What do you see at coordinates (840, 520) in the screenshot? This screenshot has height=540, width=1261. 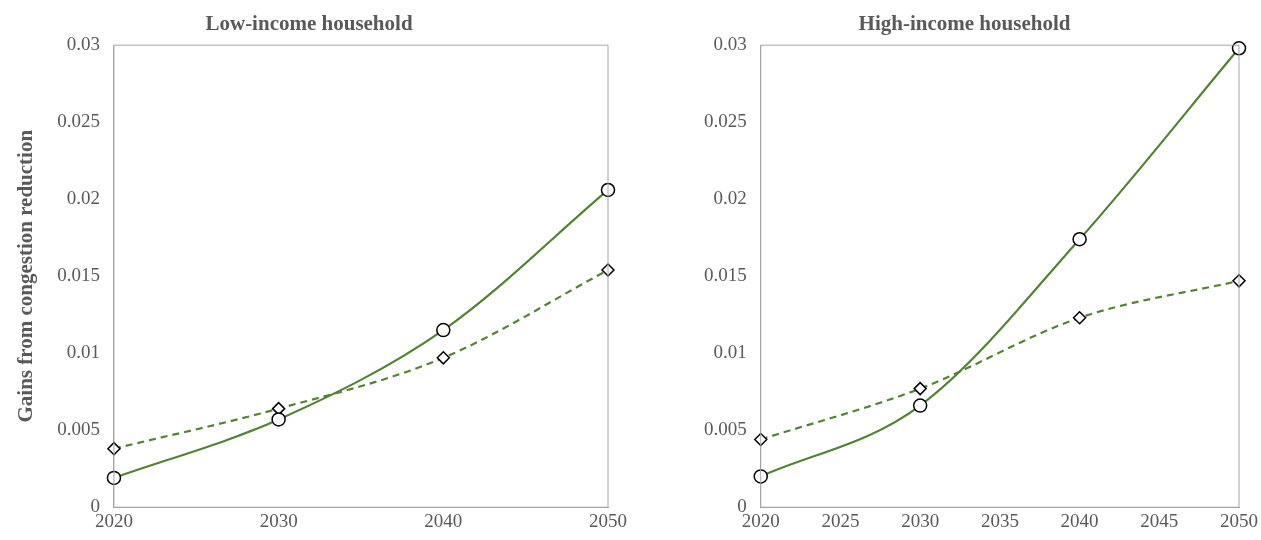 I see `x-tick-label: 2025` at bounding box center [840, 520].